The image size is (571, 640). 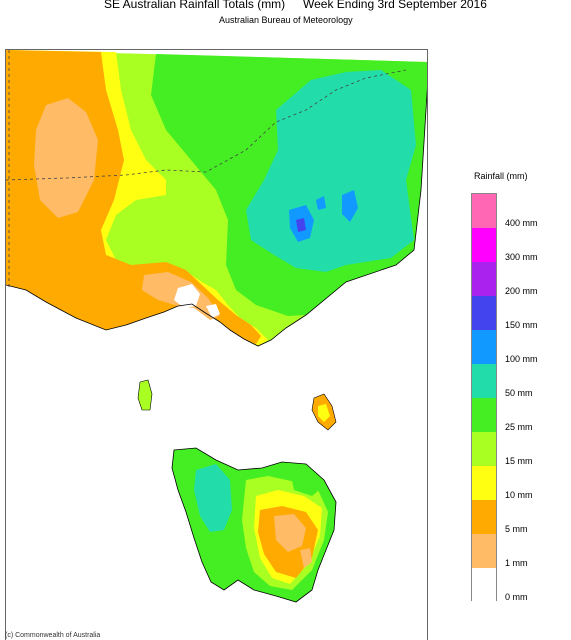 What do you see at coordinates (521, 325) in the screenshot?
I see `legend-label: 150 mm` at bounding box center [521, 325].